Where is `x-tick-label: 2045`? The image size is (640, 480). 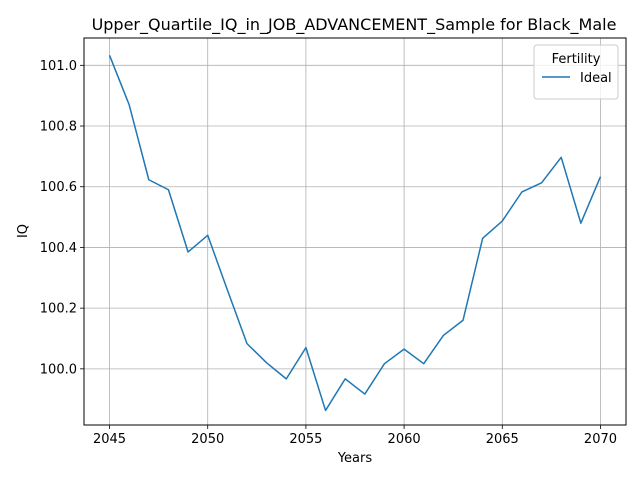
x-tick-label: 2045 is located at coordinates (109, 439).